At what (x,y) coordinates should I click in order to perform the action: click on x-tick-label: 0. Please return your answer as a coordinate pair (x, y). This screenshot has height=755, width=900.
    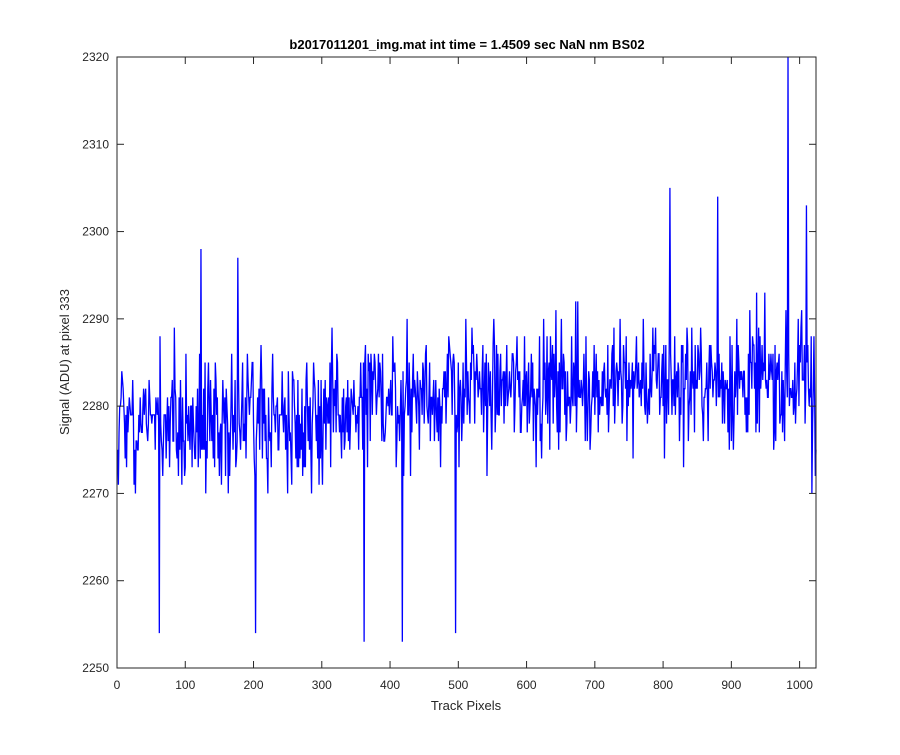
    Looking at the image, I should click on (117, 685).